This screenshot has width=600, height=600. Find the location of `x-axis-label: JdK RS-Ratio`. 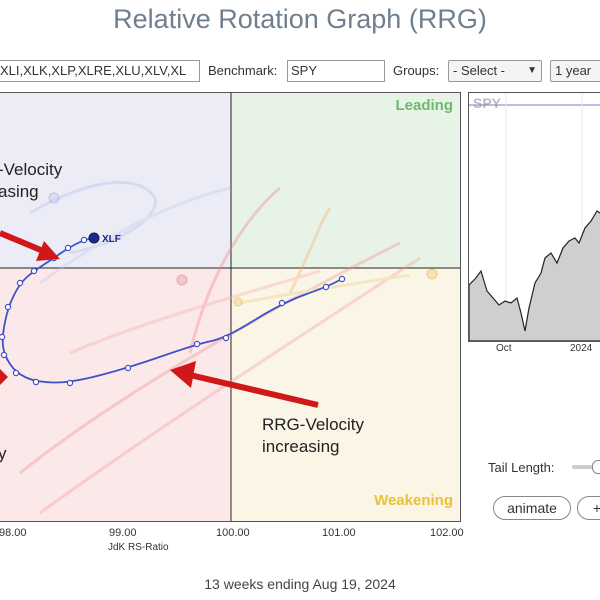

x-axis-label: JdK RS-Ratio is located at coordinates (138, 547).